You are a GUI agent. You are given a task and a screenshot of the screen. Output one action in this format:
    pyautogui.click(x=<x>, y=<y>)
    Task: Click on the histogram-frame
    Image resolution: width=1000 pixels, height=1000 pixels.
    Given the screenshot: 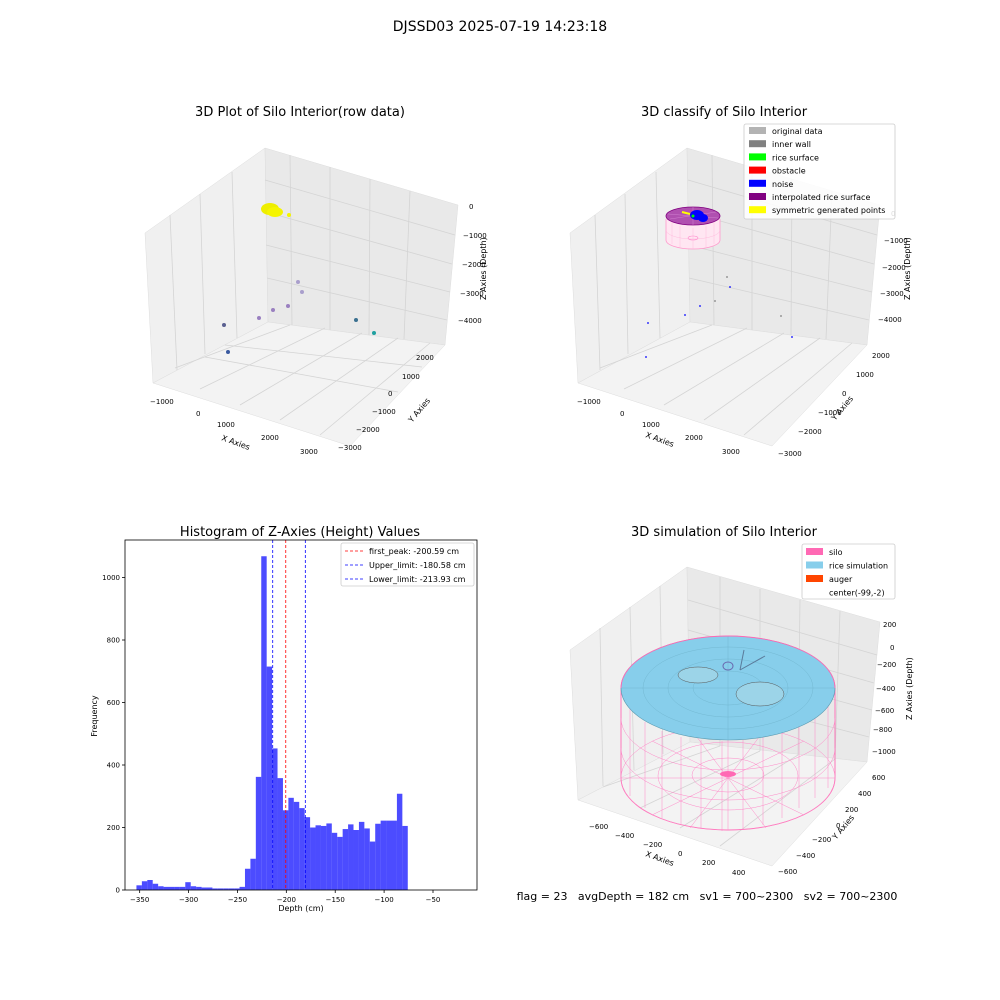 What is the action you would take?
    pyautogui.click(x=301, y=715)
    